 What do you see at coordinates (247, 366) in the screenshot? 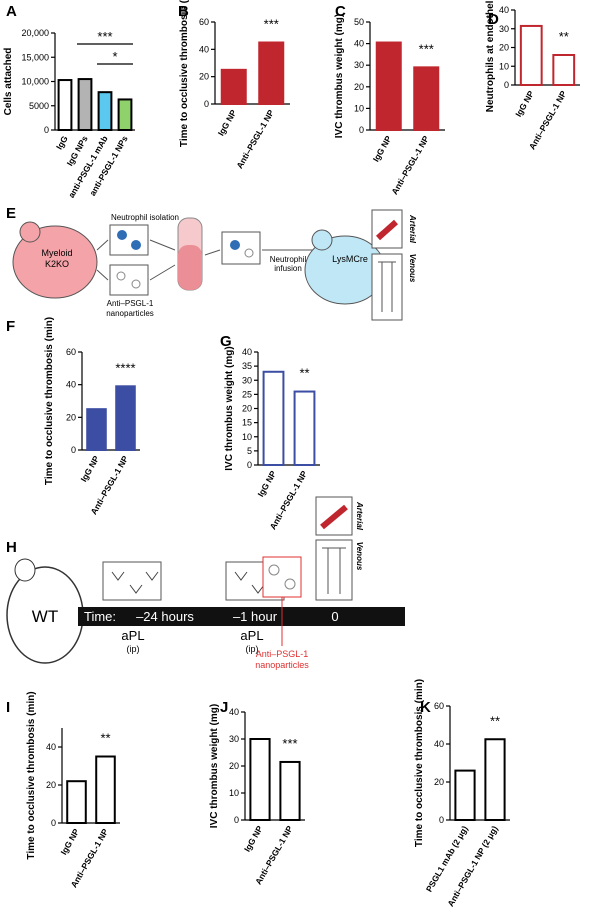
I see `y-tick-label: 35` at bounding box center [247, 366].